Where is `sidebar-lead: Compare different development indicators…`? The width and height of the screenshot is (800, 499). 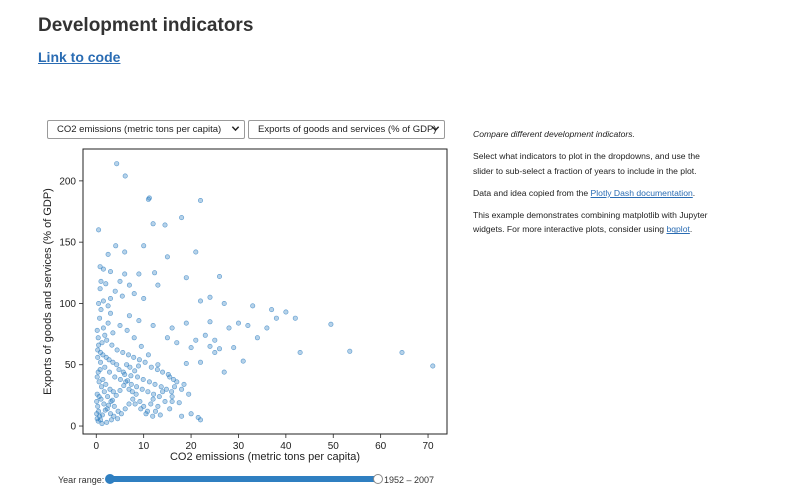
sidebar-lead: Compare different development indicators… is located at coordinates (554, 134).